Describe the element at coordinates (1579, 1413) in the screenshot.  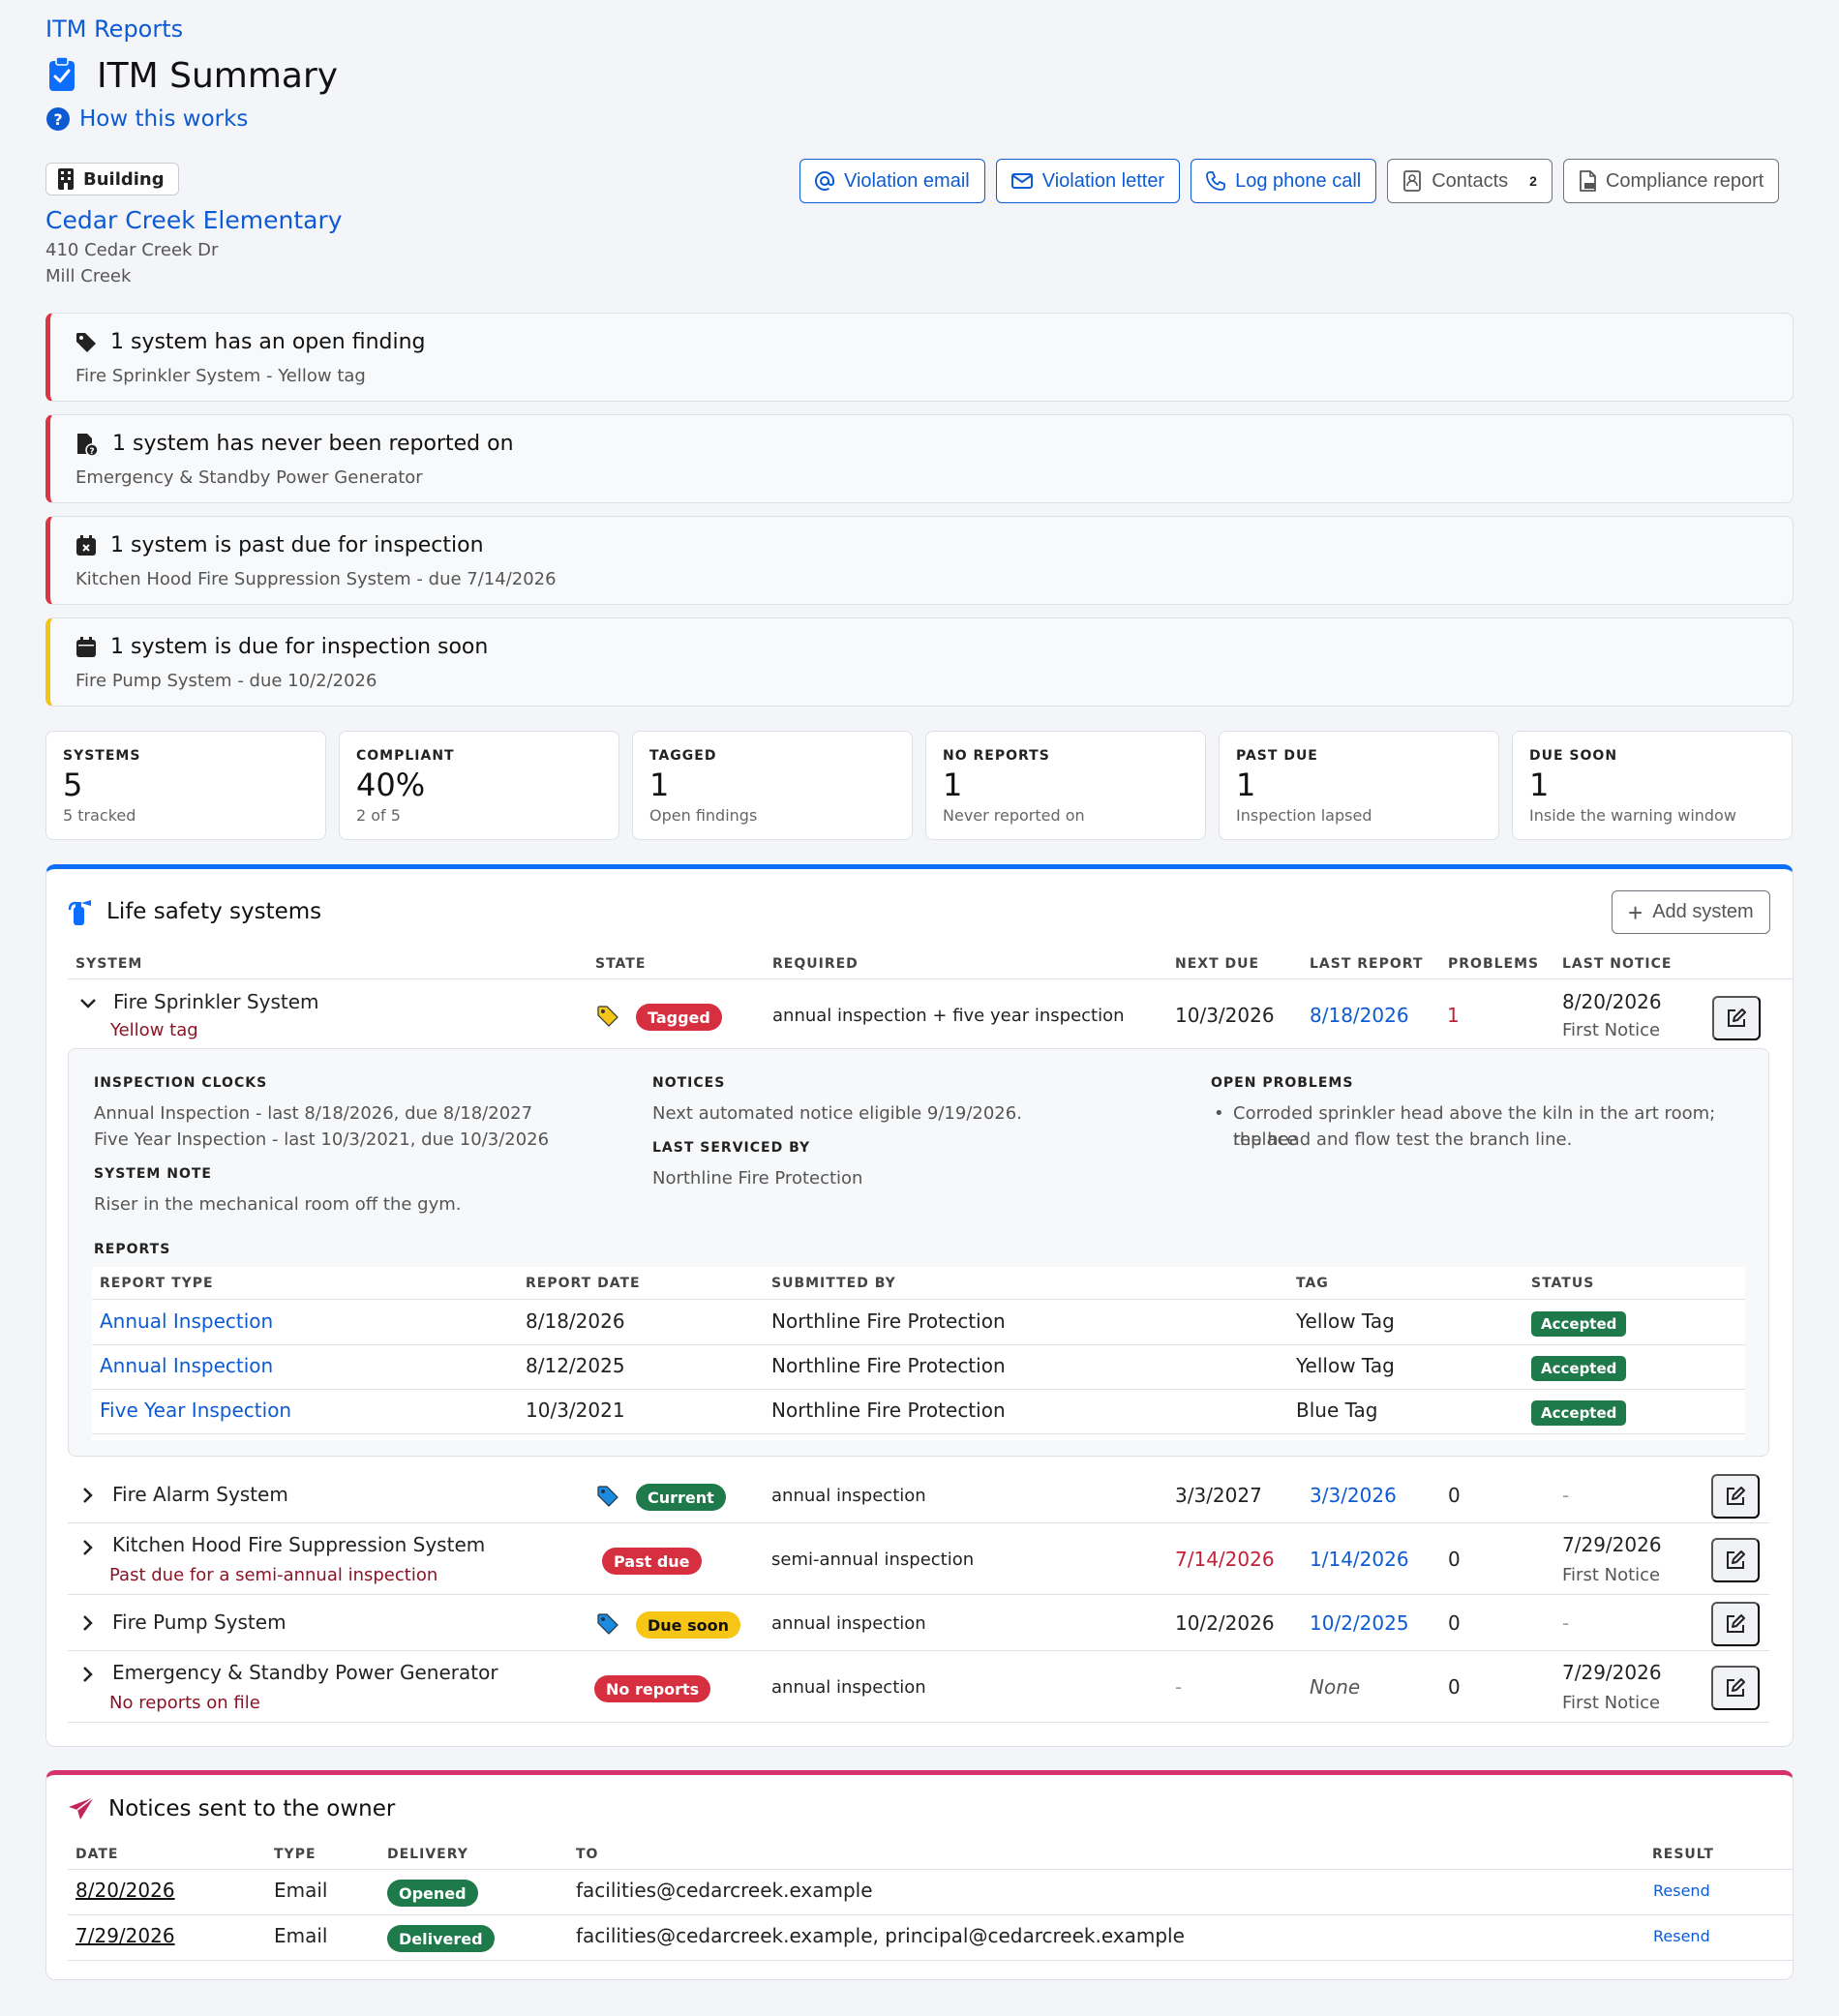
I see `report-status-badge: Accepted` at that location.